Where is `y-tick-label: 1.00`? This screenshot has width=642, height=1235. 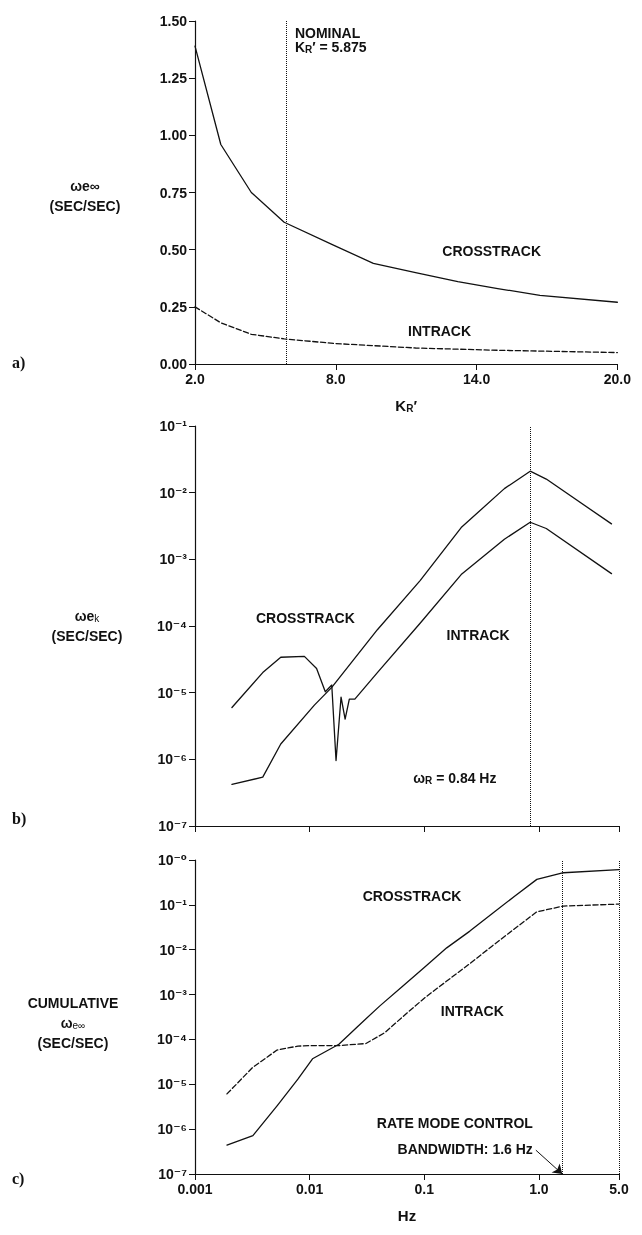
y-tick-label: 1.00 is located at coordinates (173, 135).